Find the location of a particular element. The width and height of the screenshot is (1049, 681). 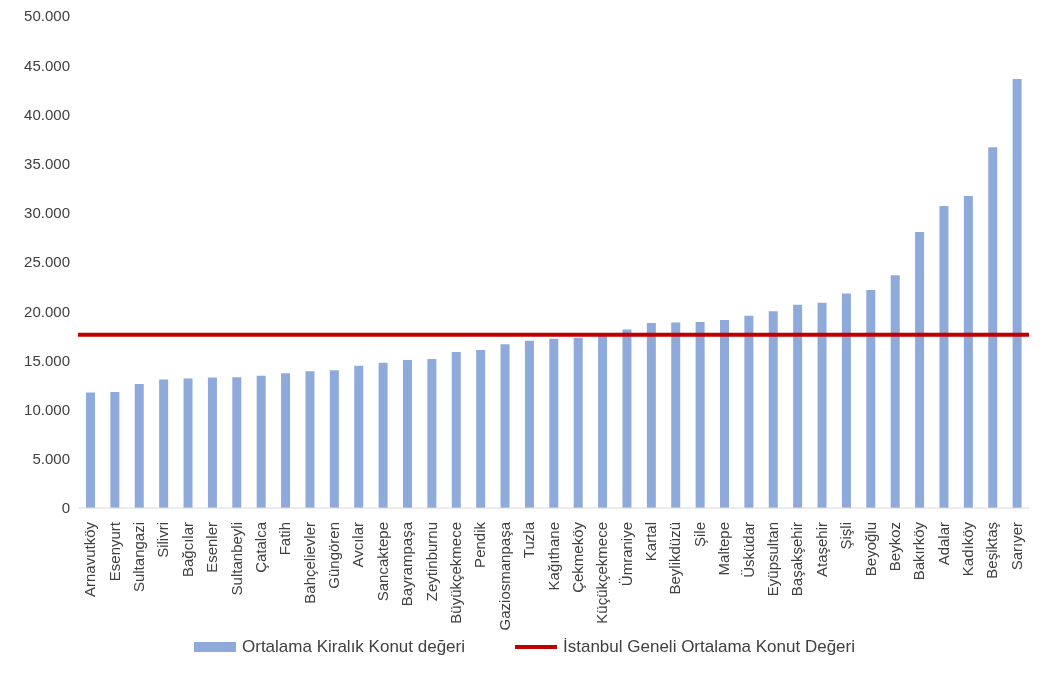

x-tick-label: Kartal is located at coordinates (651, 542).